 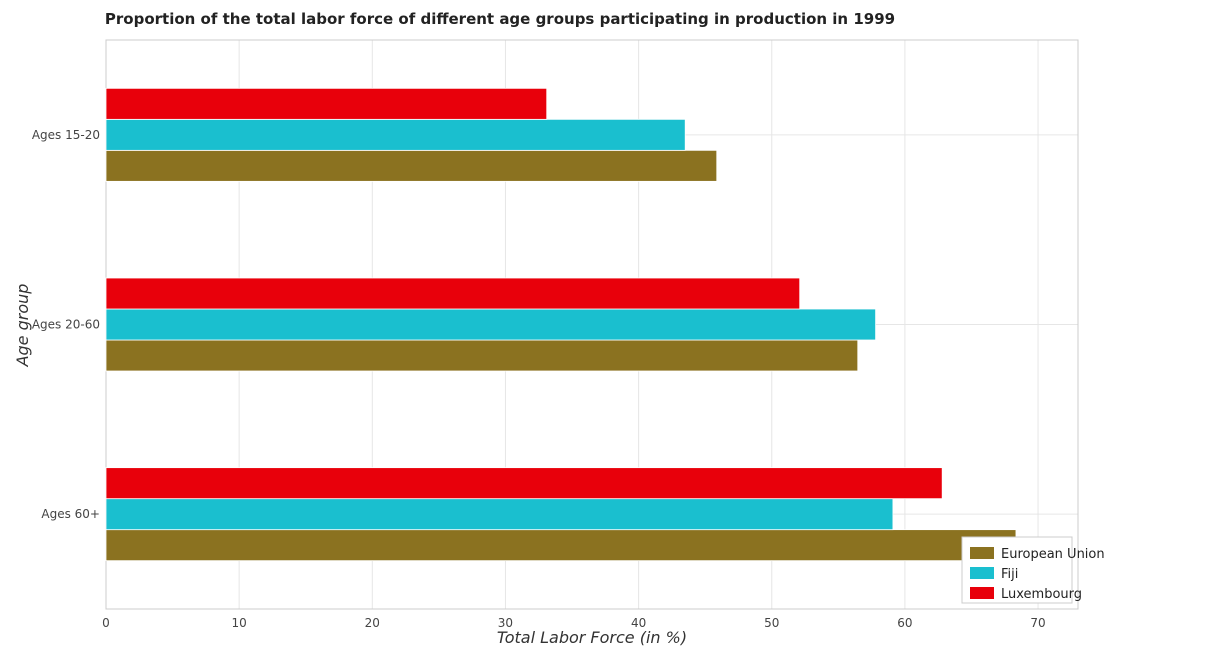 What do you see at coordinates (372, 623) in the screenshot?
I see `x-tick-label: 20` at bounding box center [372, 623].